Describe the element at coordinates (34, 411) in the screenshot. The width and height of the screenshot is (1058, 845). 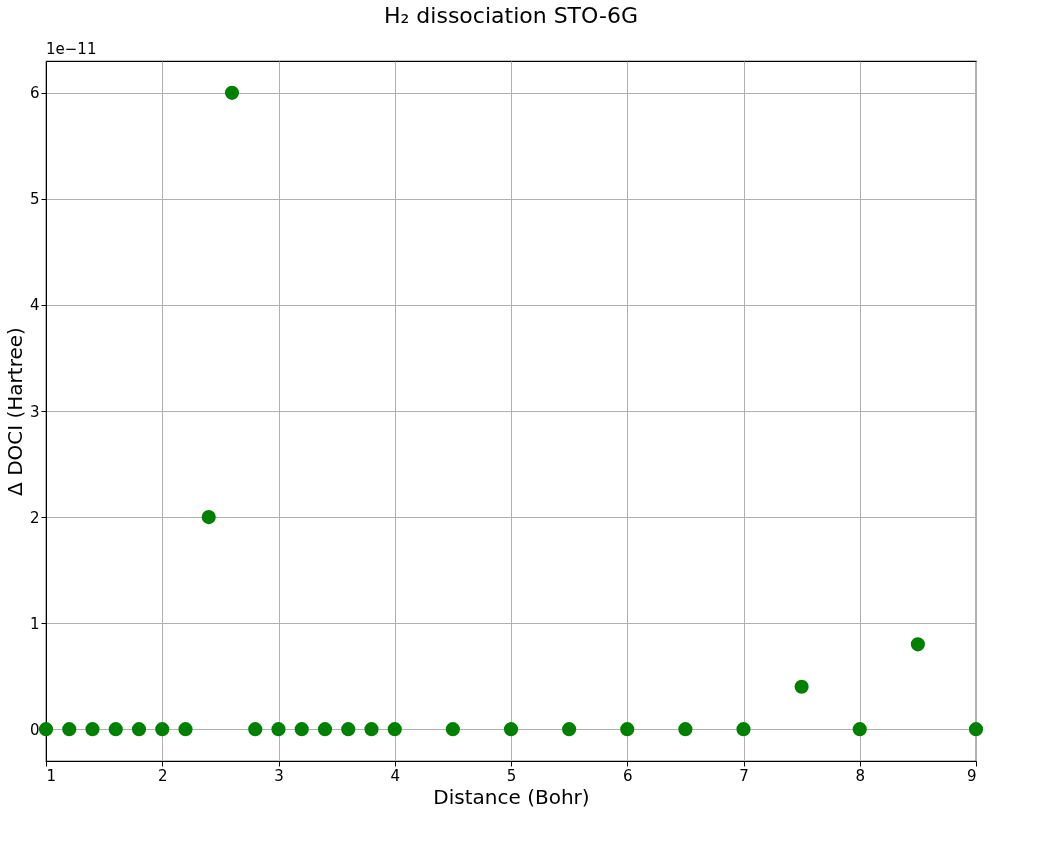
I see `y-tick-label: 3` at that location.